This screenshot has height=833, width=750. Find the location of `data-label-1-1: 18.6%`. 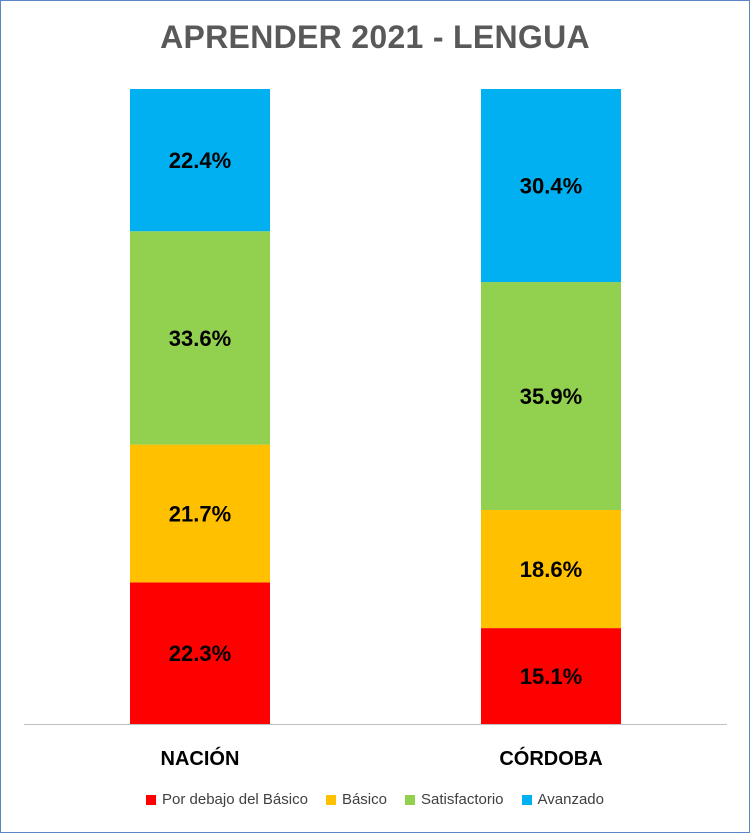

data-label-1-1: 18.6% is located at coordinates (551, 569).